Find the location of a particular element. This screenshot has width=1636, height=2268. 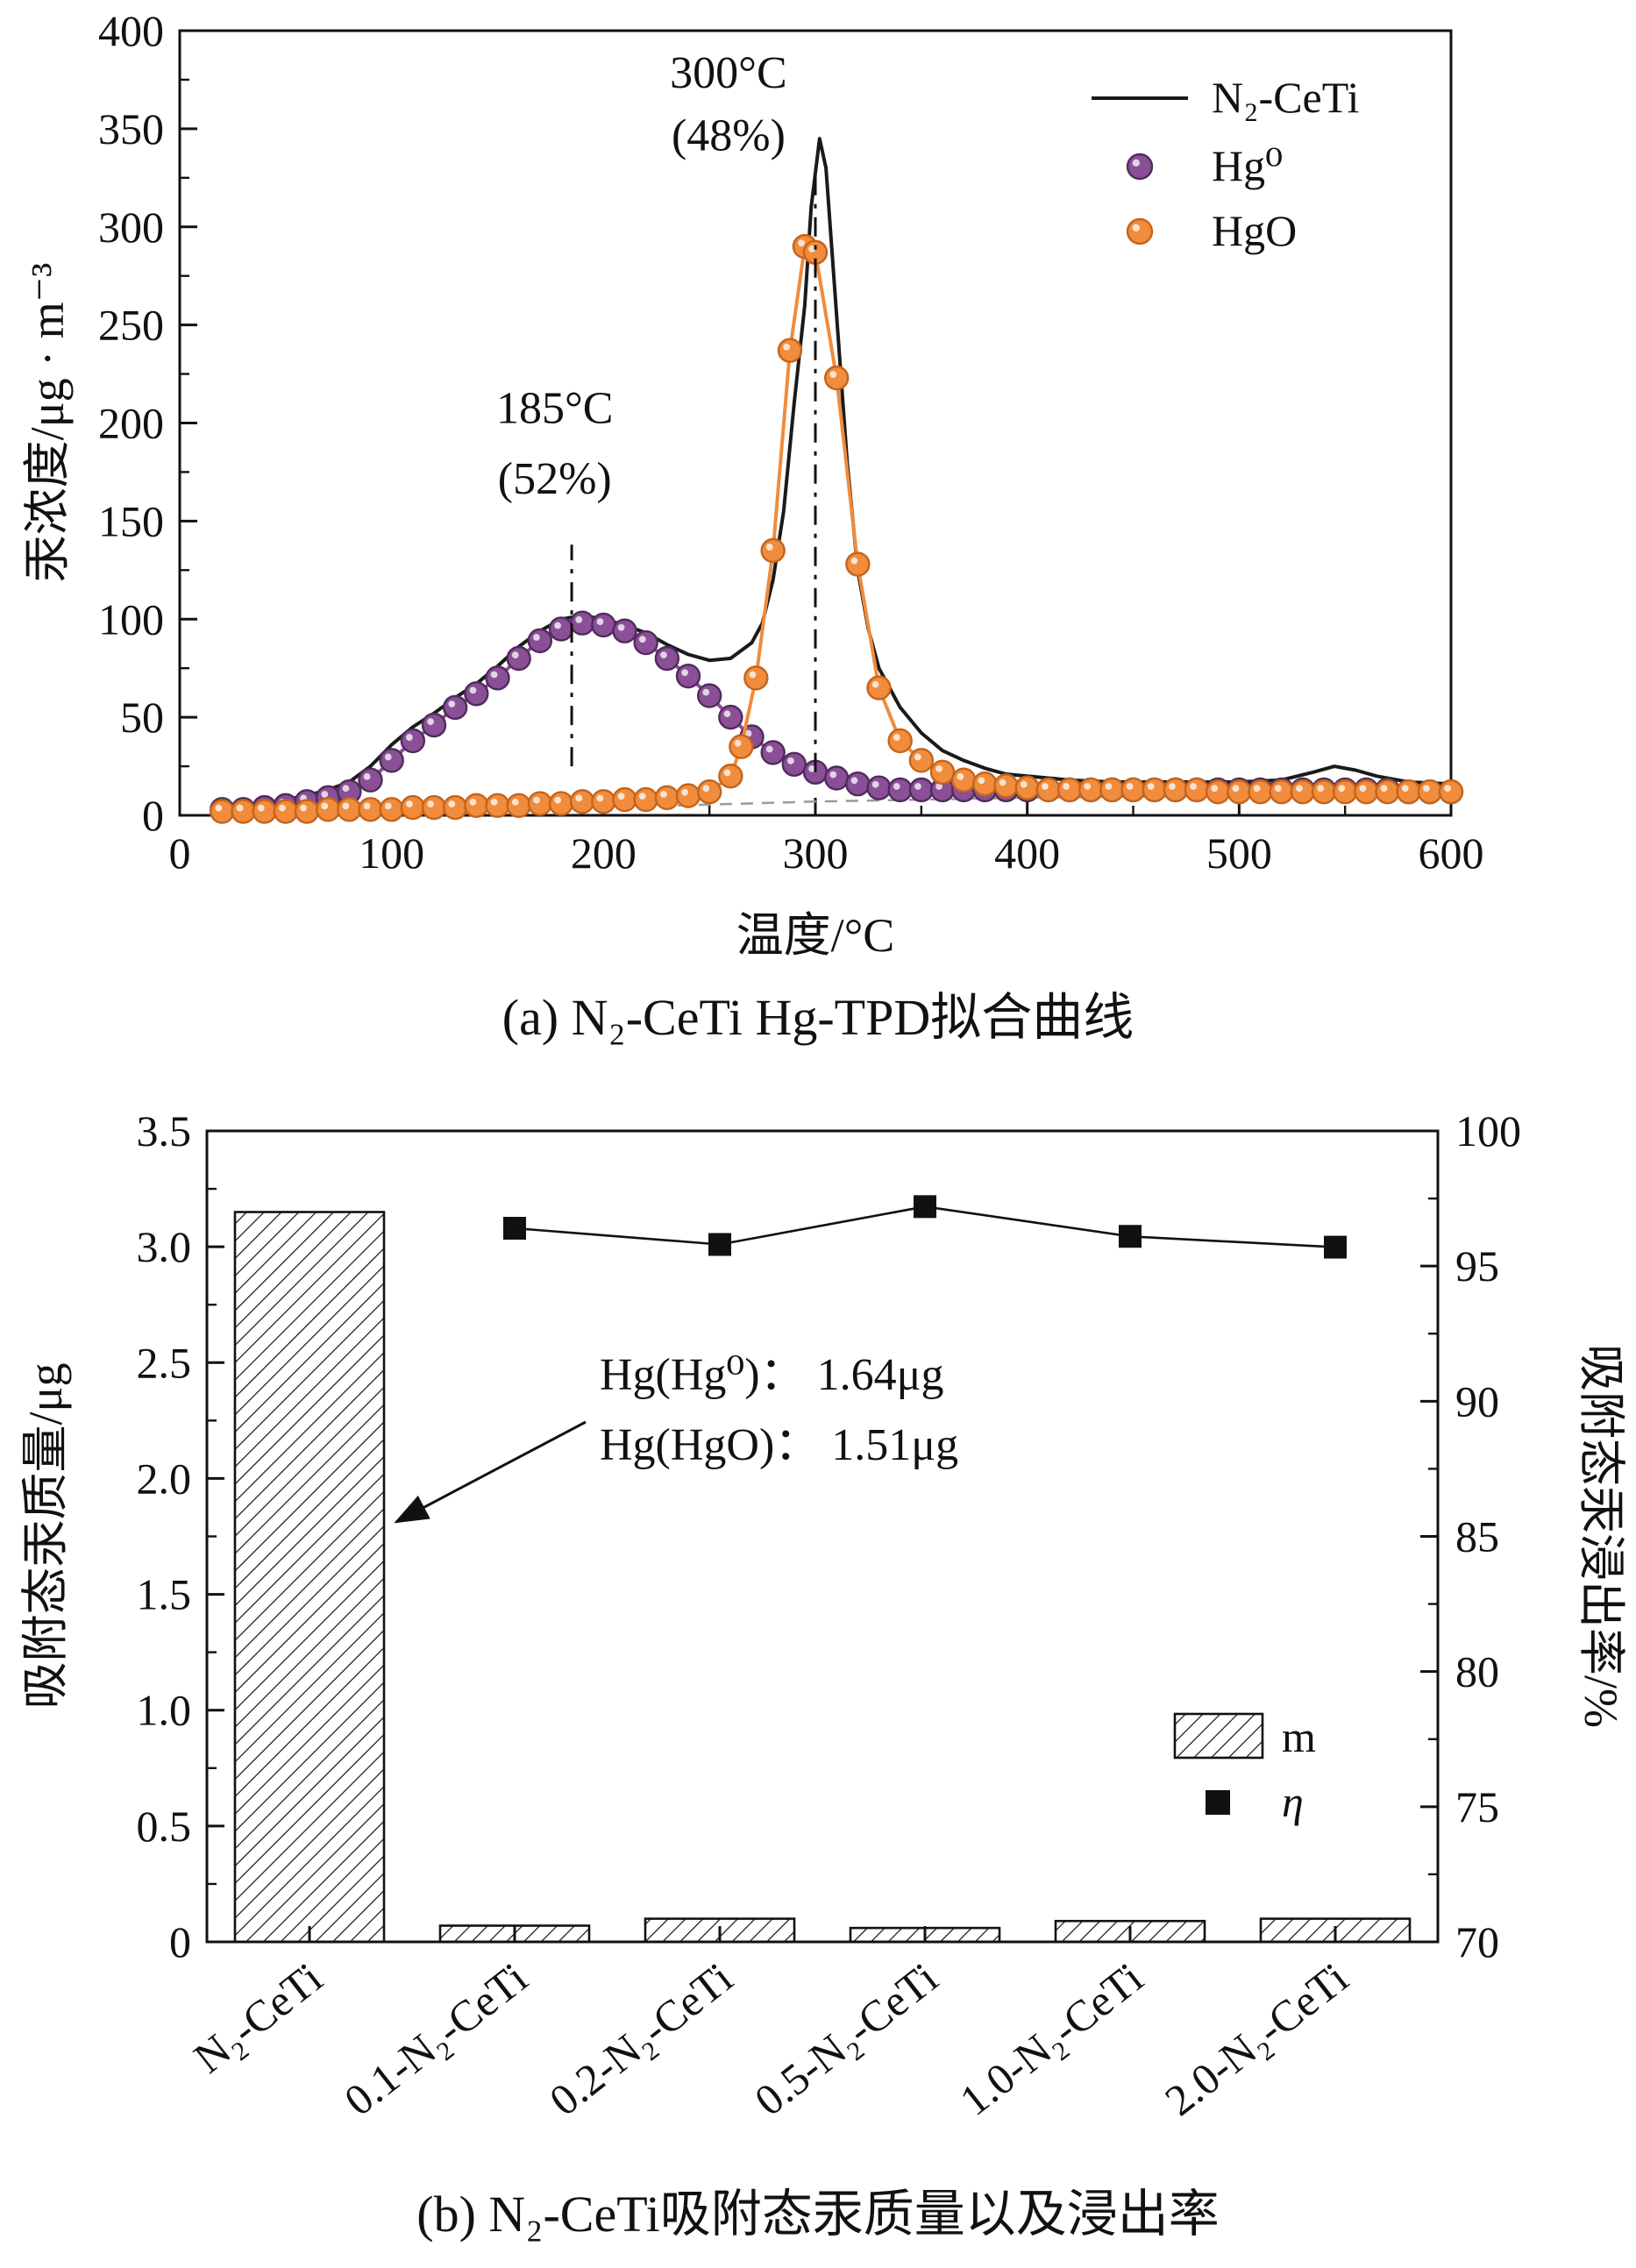

eta-point is located at coordinates (925, 1207).